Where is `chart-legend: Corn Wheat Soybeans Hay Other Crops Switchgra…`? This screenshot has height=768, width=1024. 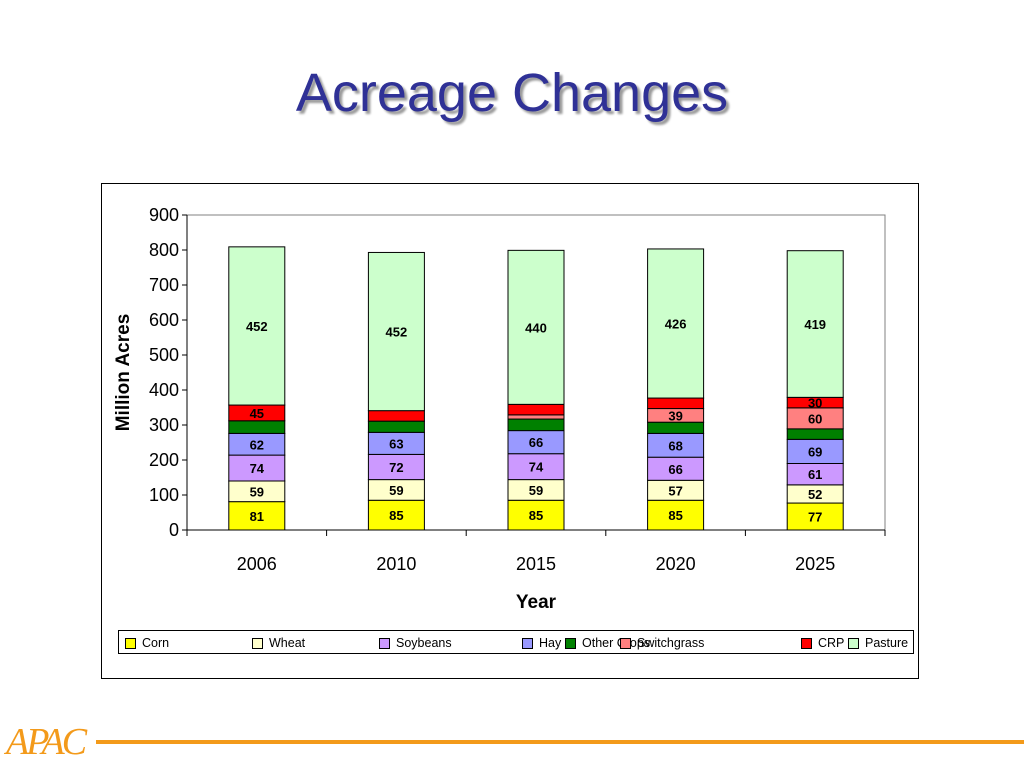 chart-legend: Corn Wheat Soybeans Hay Other Crops Switchgra… is located at coordinates (516, 642).